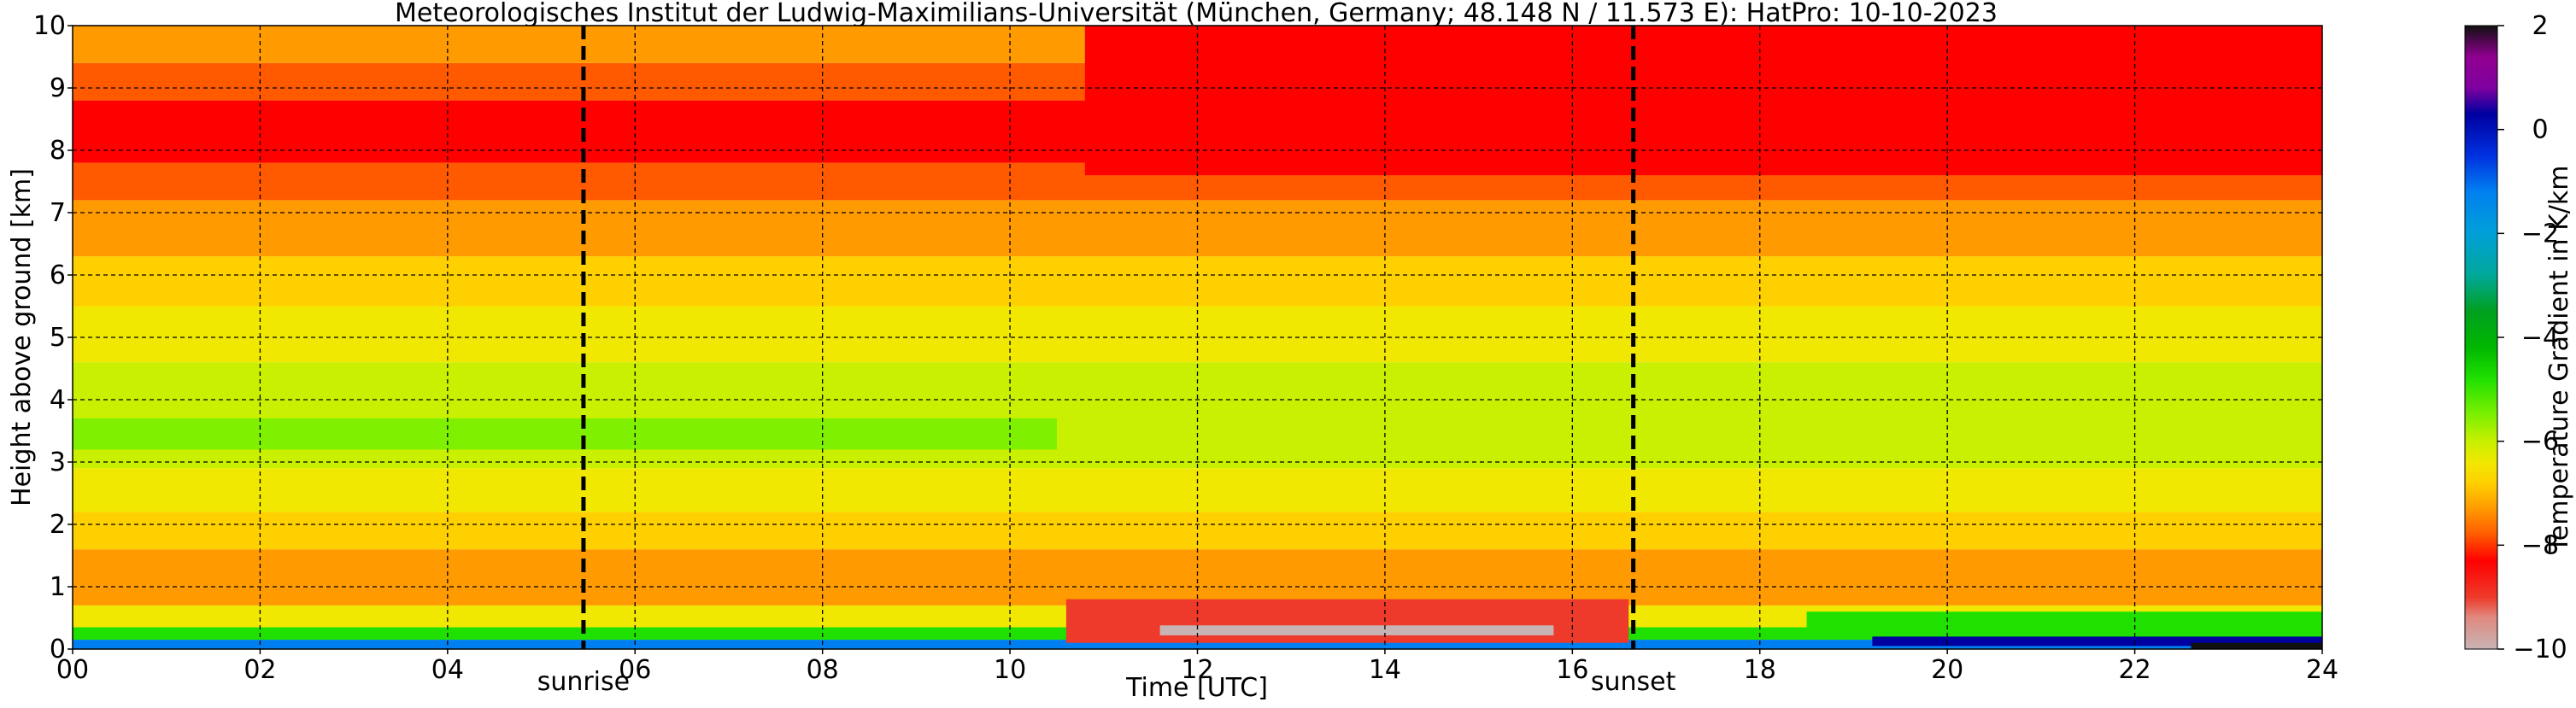 This screenshot has width=2576, height=708. Describe the element at coordinates (58, 462) in the screenshot. I see `y-tick-label: 3` at that location.